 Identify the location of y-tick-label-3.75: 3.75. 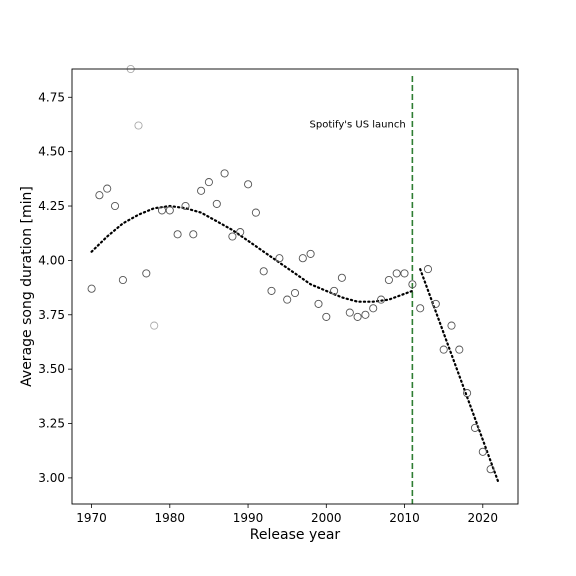
(51, 315).